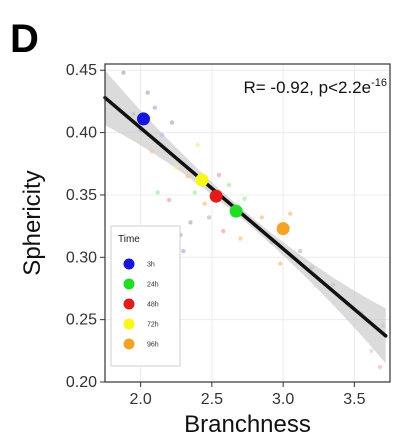 Image resolution: width=395 pixels, height=440 pixels. I want to click on legend-label: 24h, so click(153, 285).